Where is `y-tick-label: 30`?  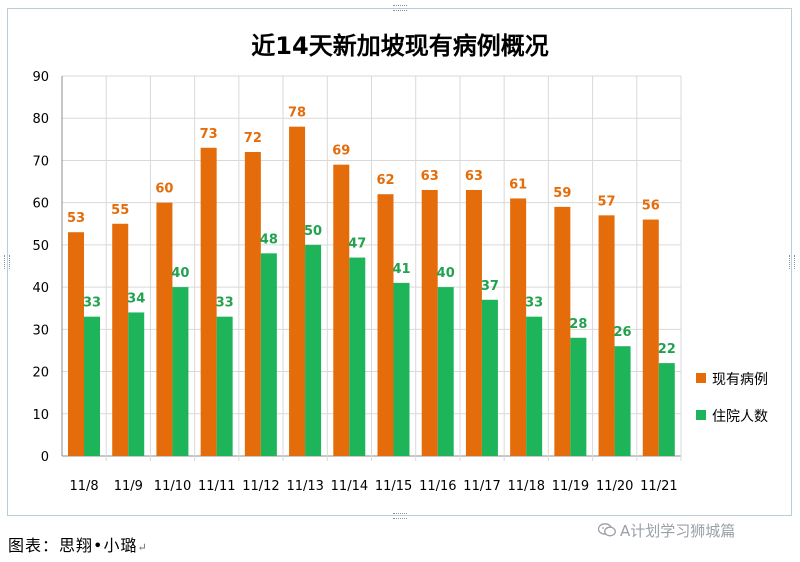 y-tick-label: 30 is located at coordinates (40, 330).